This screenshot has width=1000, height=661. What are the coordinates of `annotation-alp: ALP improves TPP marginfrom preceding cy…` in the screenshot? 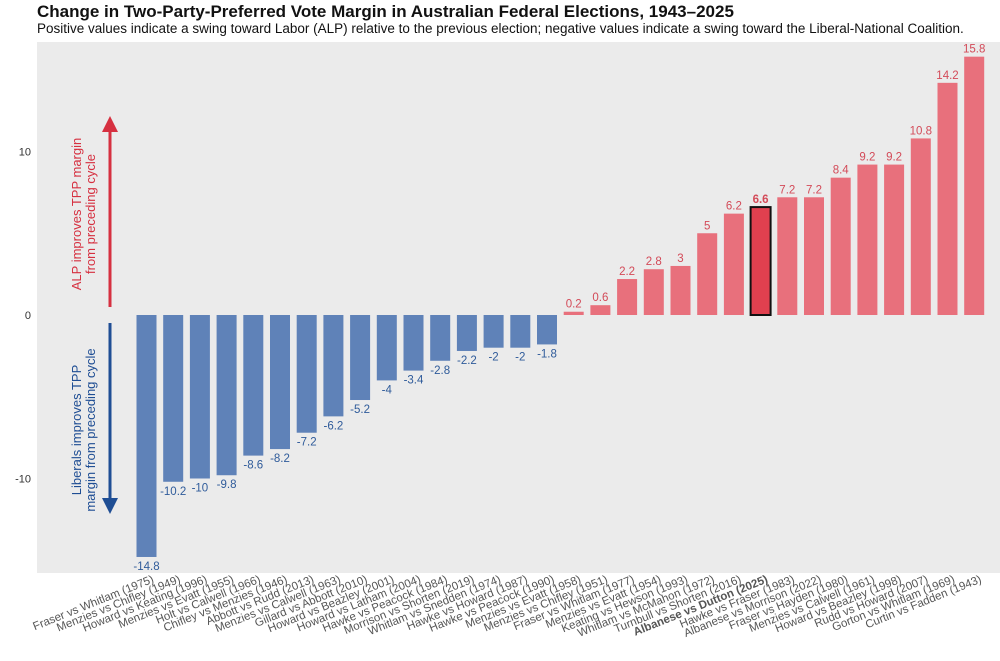 It's located at (83, 214).